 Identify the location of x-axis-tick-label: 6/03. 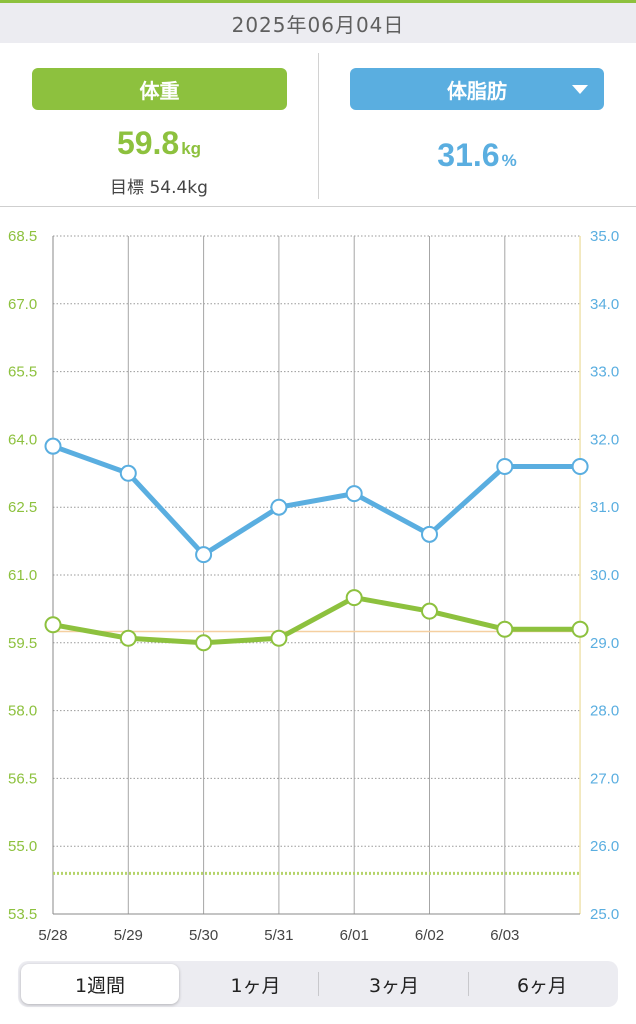
(504, 935).